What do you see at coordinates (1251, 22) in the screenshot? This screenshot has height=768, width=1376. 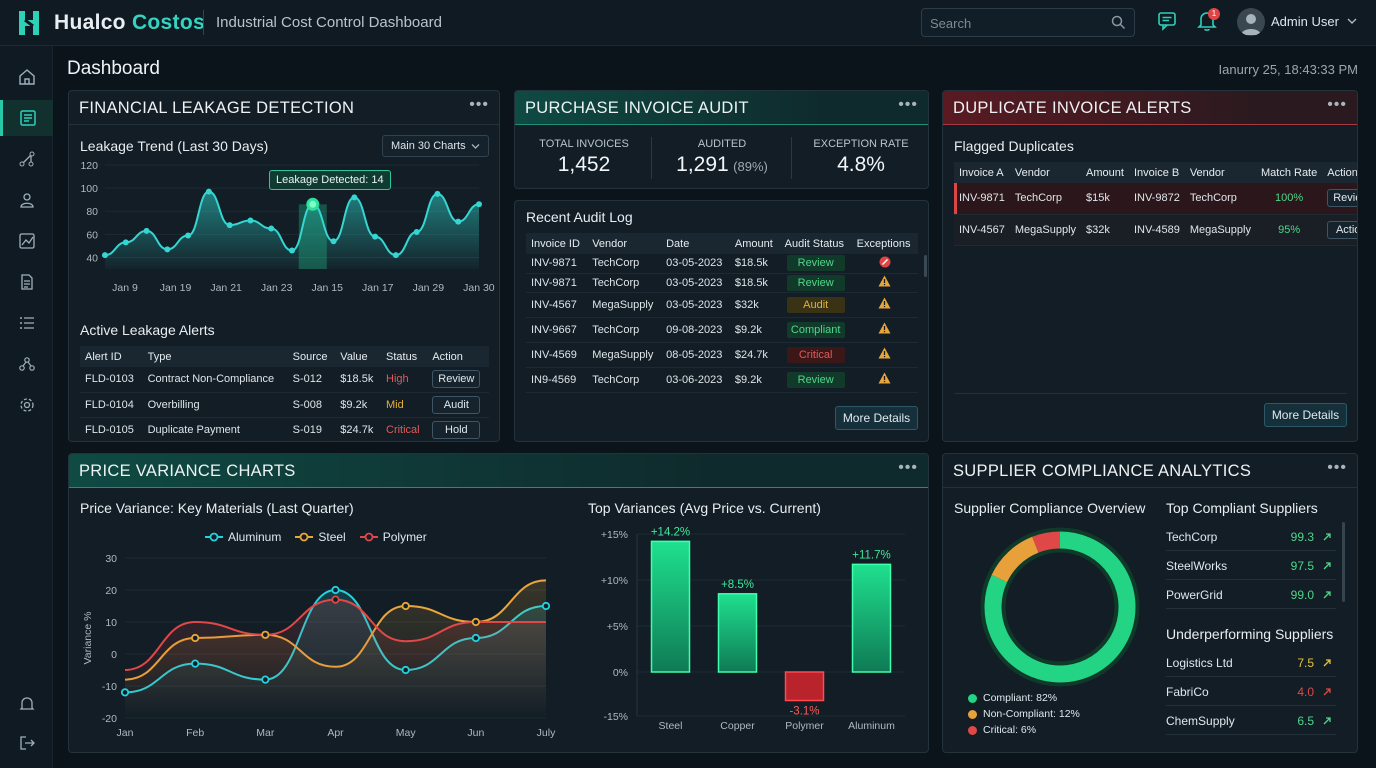 I see `user-avatar` at bounding box center [1251, 22].